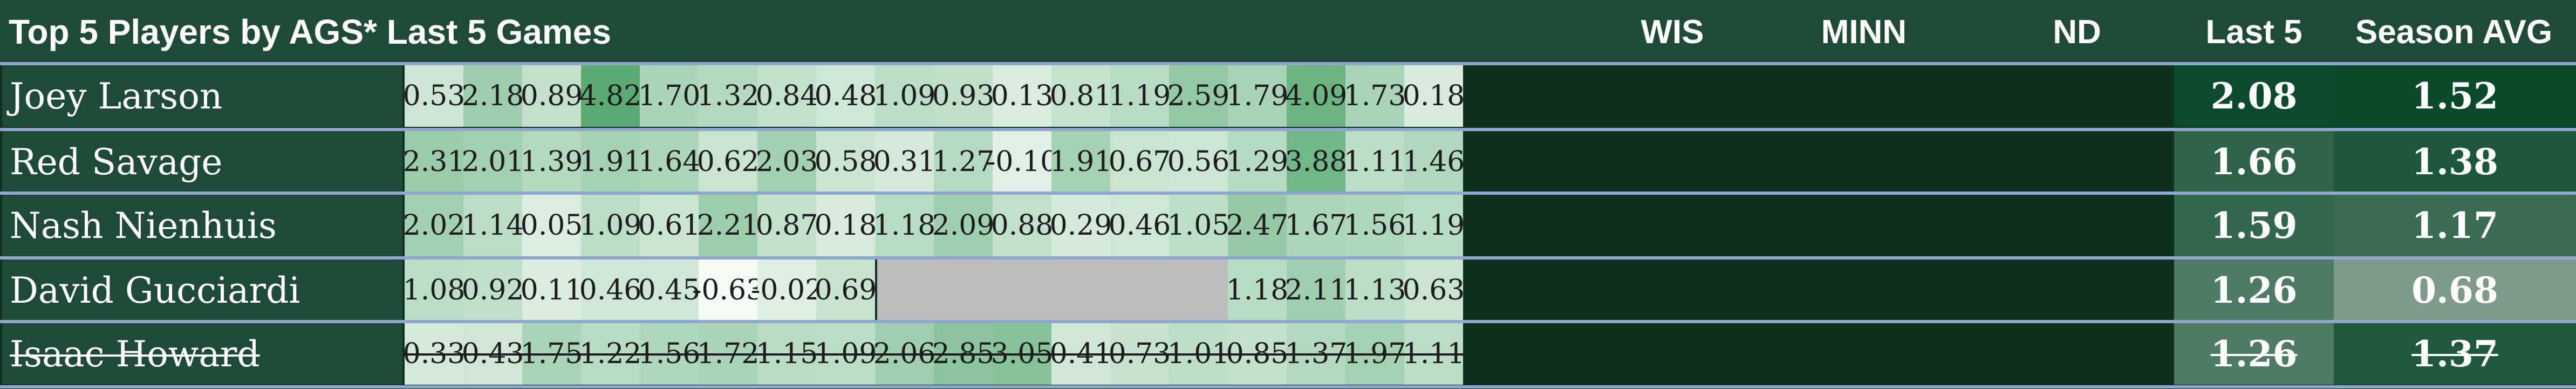 The width and height of the screenshot is (2576, 389). Describe the element at coordinates (1198, 354) in the screenshot. I see `game-score-cell: 1.01` at that location.